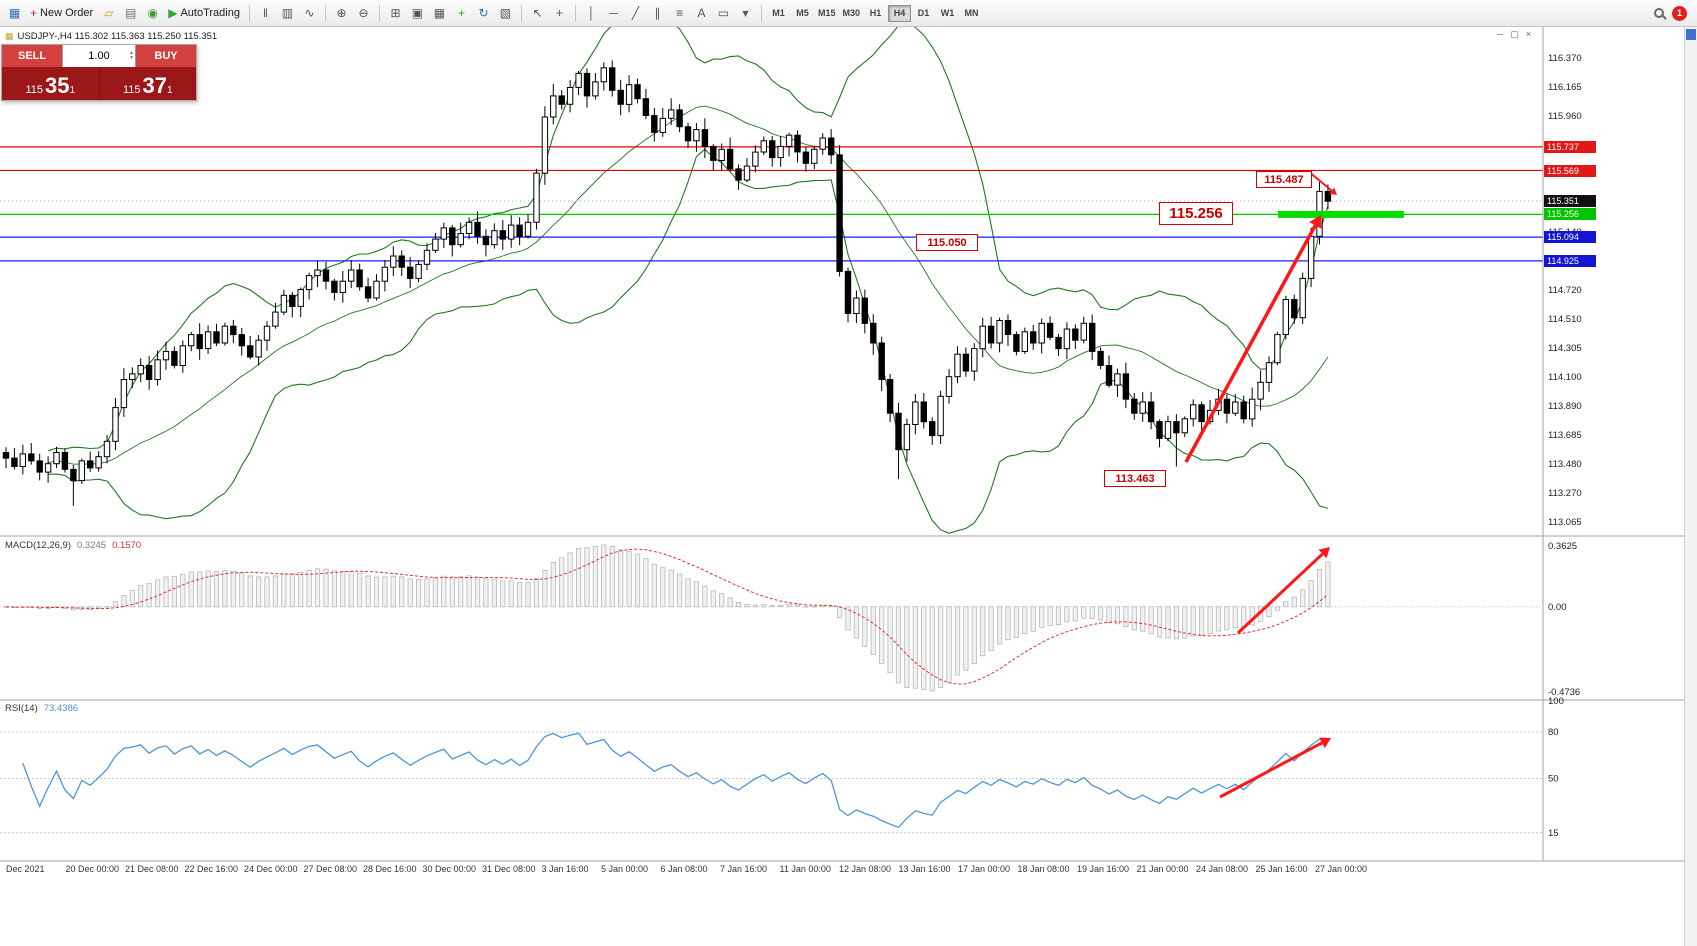  I want to click on text-tool-button: A, so click(701, 13).